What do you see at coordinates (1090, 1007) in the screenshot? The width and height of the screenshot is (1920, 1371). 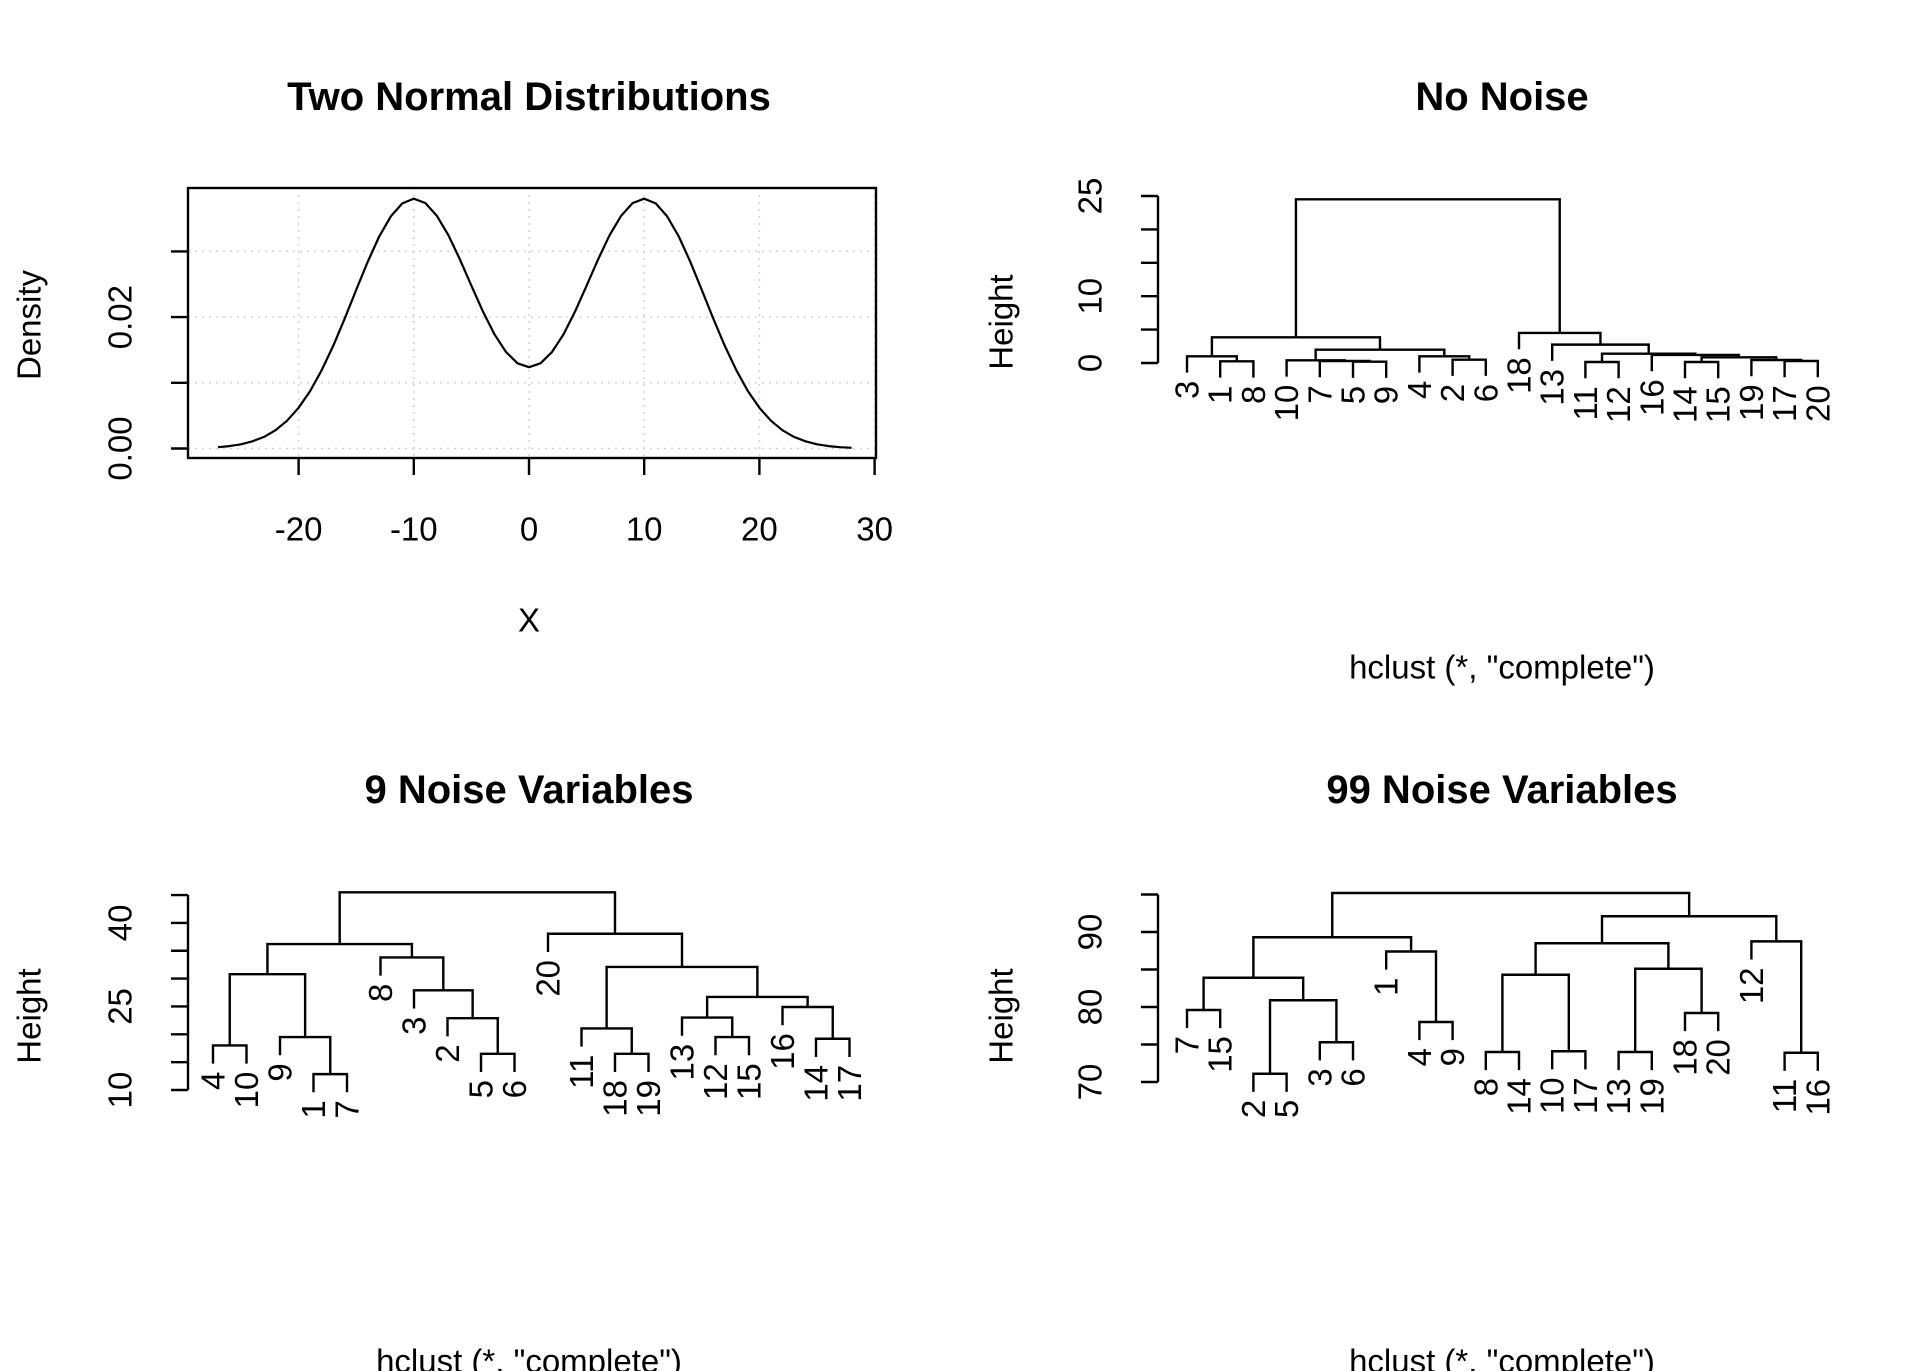 I see `y-tick-label: 80` at bounding box center [1090, 1007].